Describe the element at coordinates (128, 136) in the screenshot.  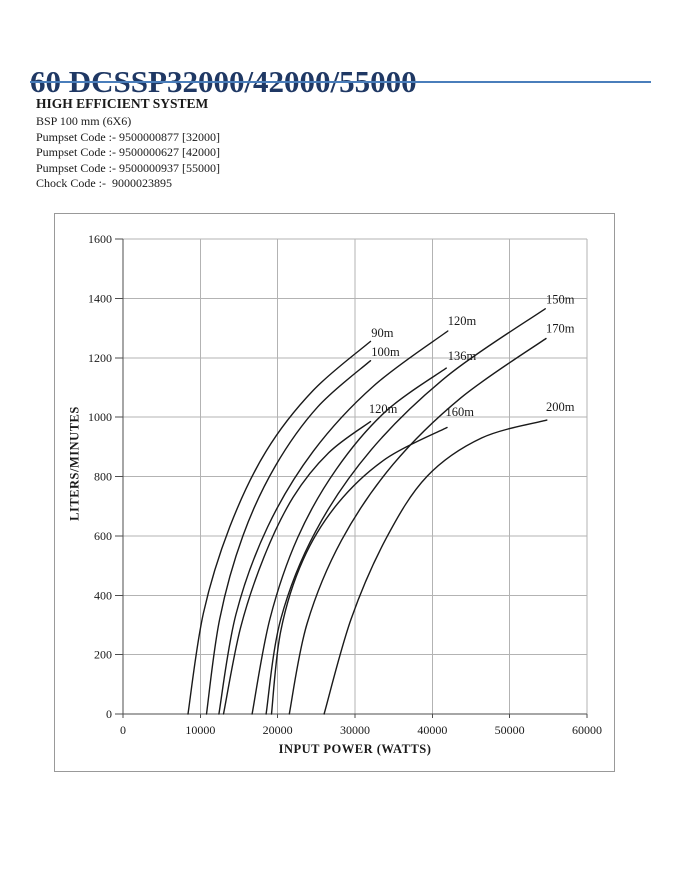
I see `spec-line-pumpset-32000: Pumpset Code :- 9500000877 [32000]` at that location.